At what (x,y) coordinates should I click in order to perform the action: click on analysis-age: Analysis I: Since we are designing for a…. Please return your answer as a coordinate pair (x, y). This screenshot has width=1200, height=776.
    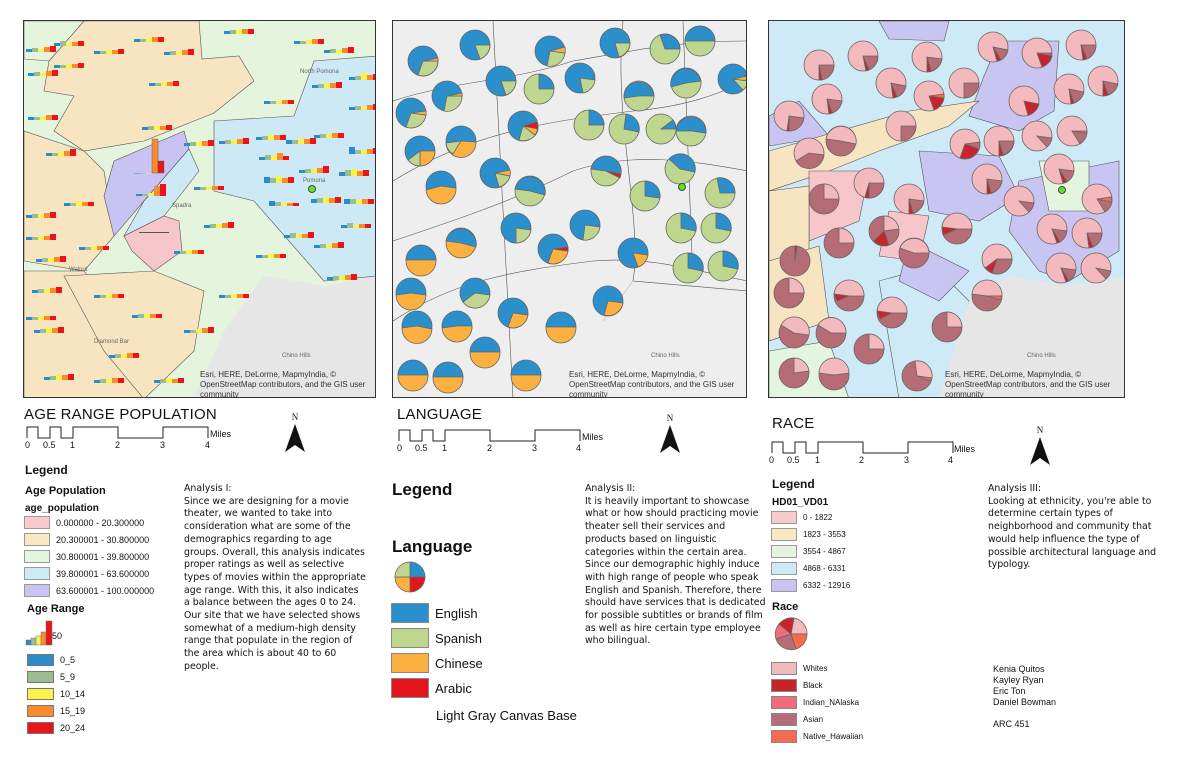
    Looking at the image, I should click on (275, 578).